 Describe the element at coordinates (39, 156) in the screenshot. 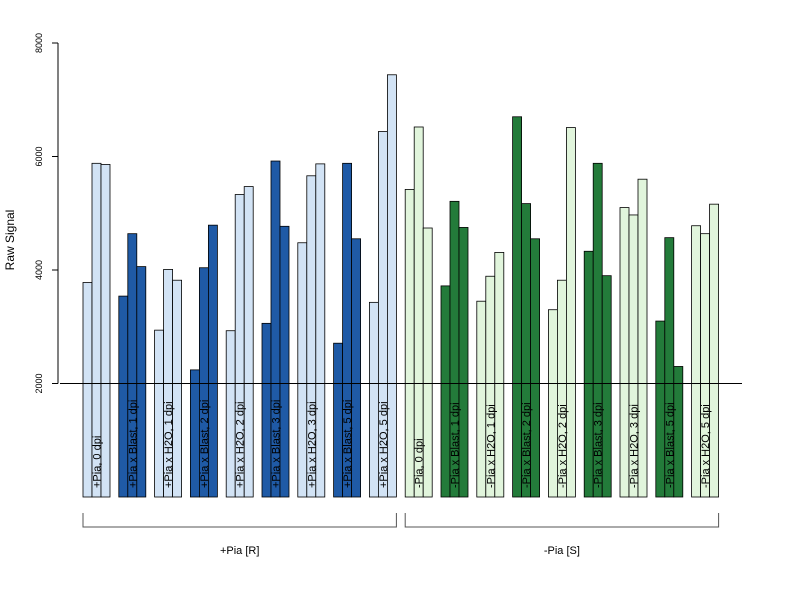

I see `y-tick-label: 6000` at that location.